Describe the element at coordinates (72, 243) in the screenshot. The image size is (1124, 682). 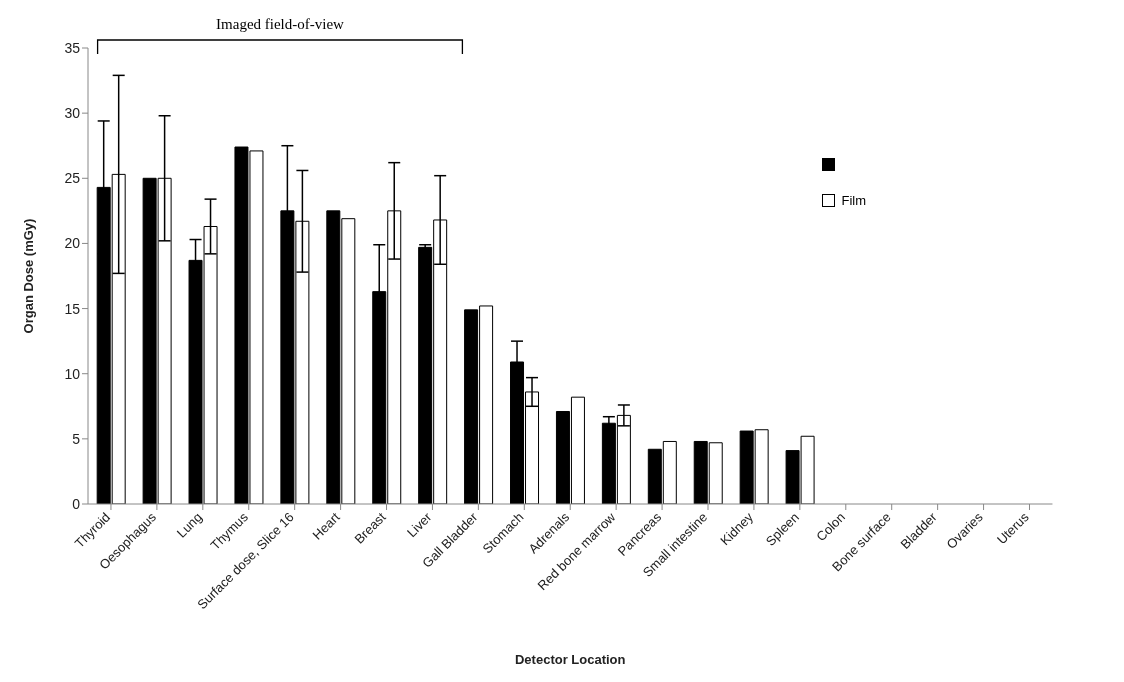
I see `y-tick-label: 20` at that location.